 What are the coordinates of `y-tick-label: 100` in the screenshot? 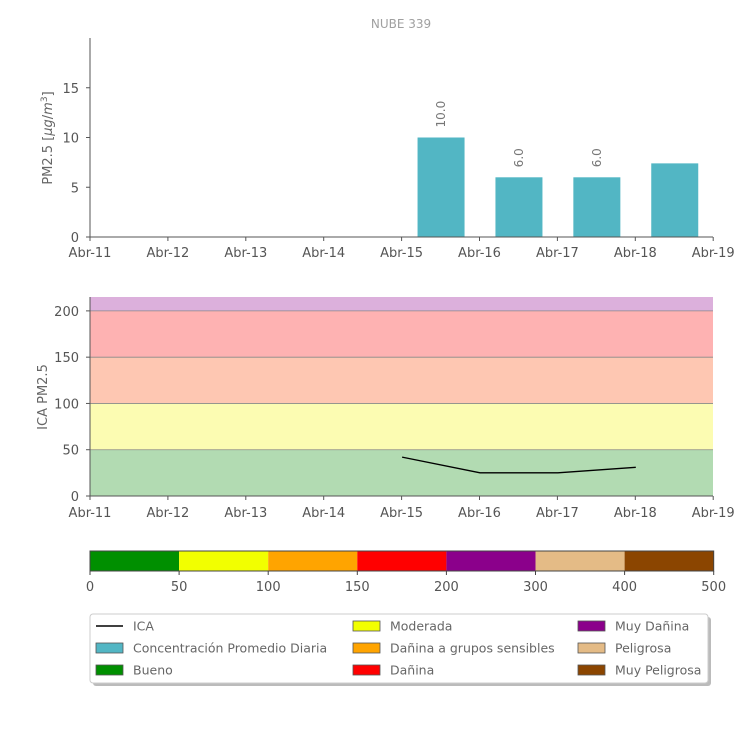 It's located at (66, 404).